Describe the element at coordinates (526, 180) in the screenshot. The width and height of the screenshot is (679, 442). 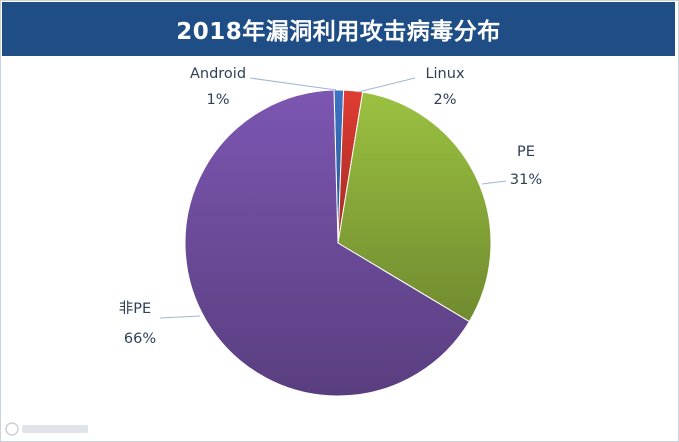
I see `slice-percent-label: 31%` at that location.